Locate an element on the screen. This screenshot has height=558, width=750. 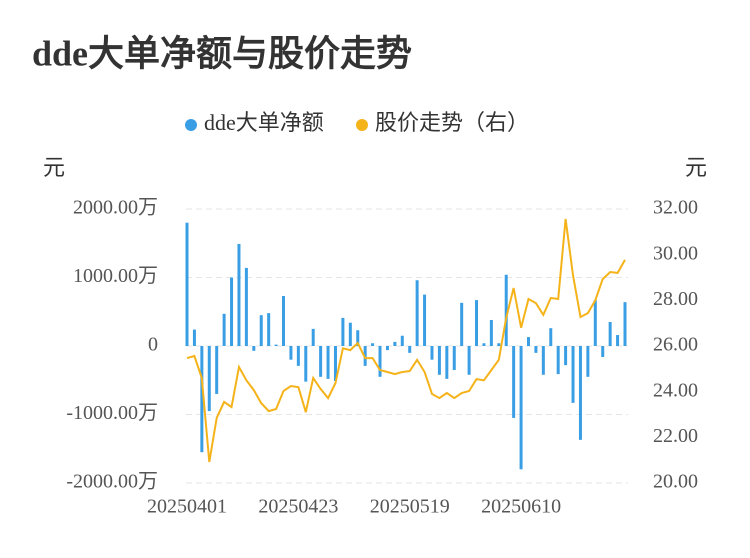
y-tick-label: -2000.00万 is located at coordinates (112, 482).